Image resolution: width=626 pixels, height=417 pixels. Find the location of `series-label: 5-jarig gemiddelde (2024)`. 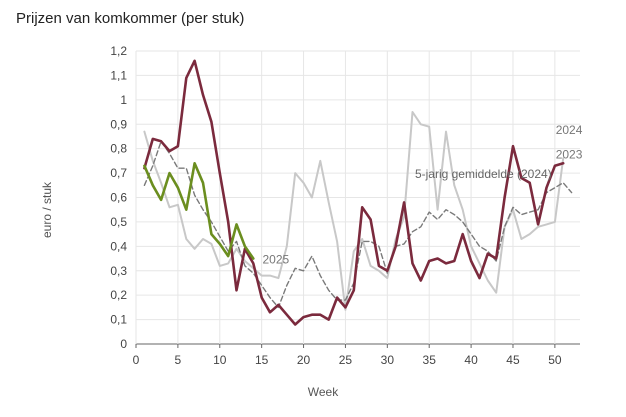

series-label: 5-jarig gemiddelde (2024) is located at coordinates (483, 174).